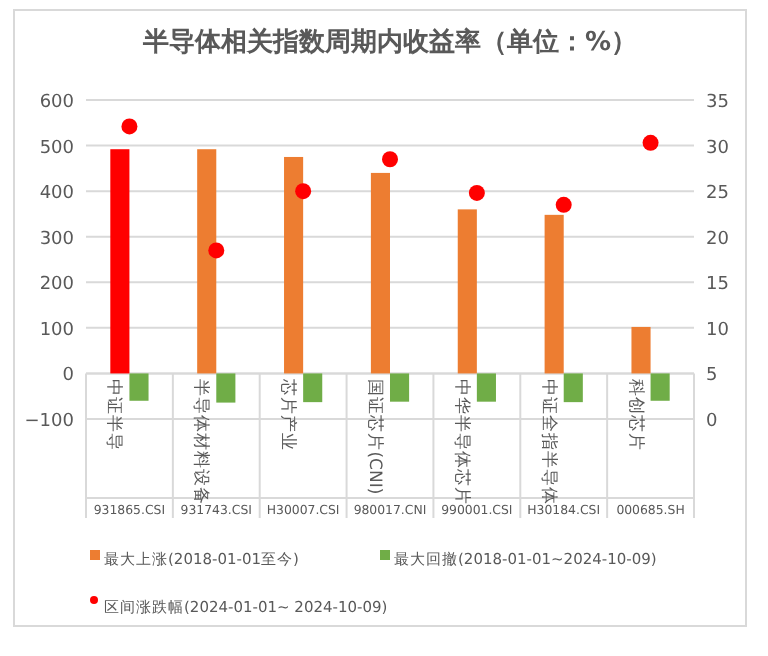 The image size is (768, 656). What do you see at coordinates (712, 422) in the screenshot?
I see `y2-tick-label: 0` at bounding box center [712, 422].